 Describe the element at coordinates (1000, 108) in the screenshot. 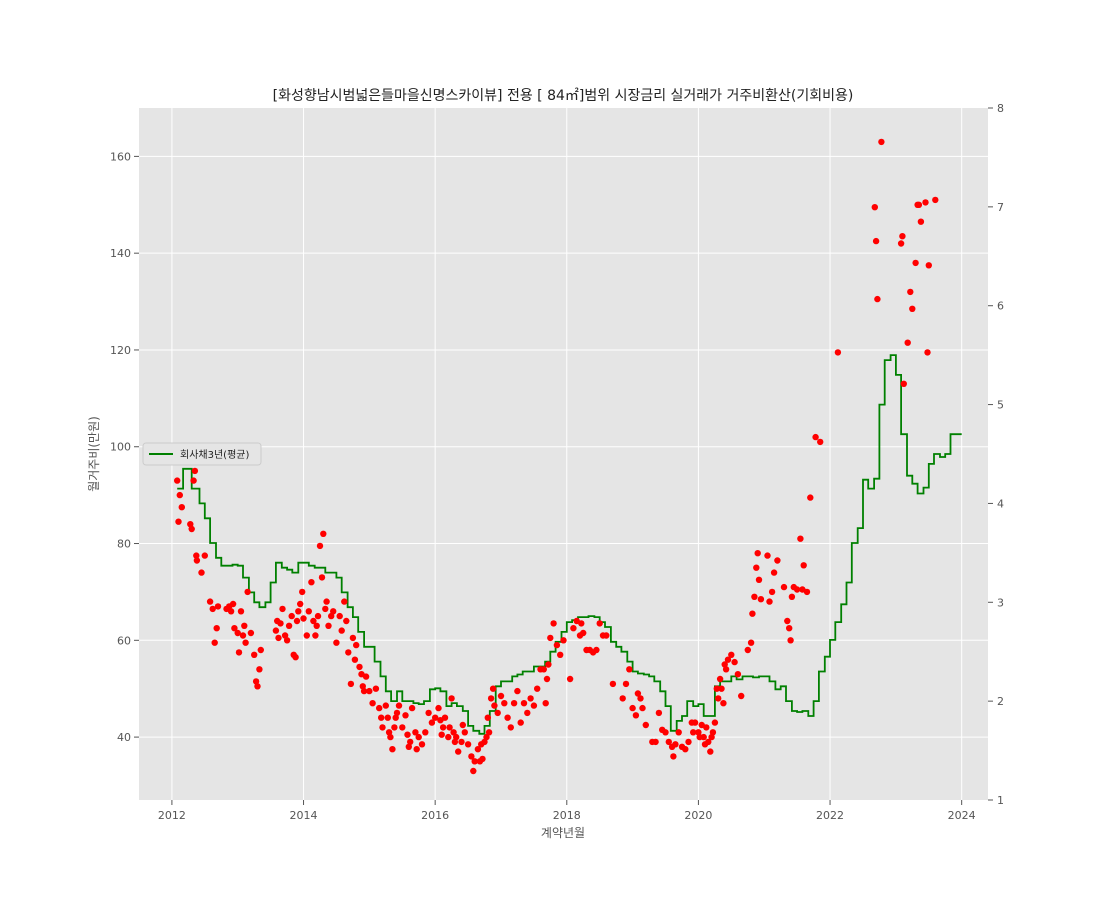

I see `y2-tick-label: 8` at that location.